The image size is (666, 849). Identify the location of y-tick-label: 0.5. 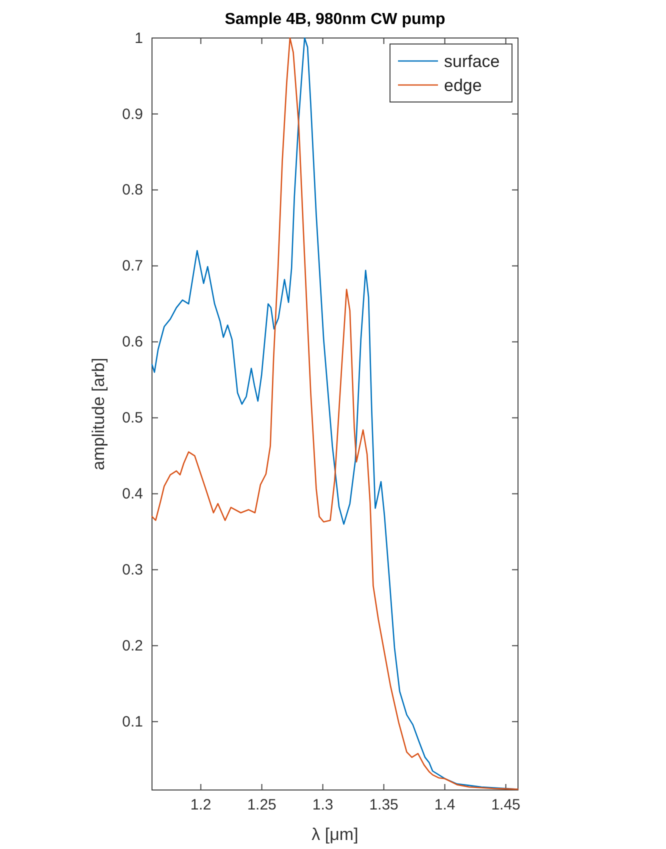
(132, 418).